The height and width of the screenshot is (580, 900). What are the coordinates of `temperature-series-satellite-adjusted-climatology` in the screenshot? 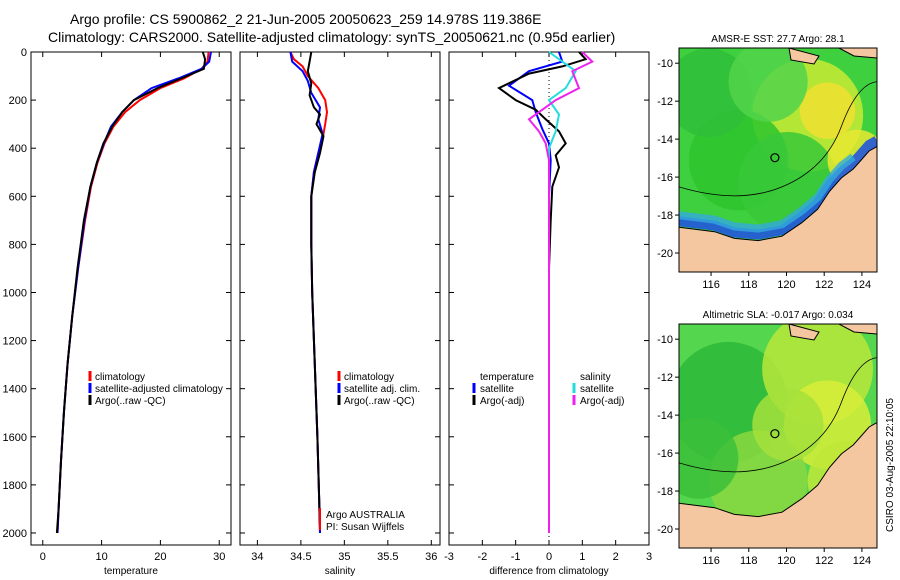 It's located at (134, 292).